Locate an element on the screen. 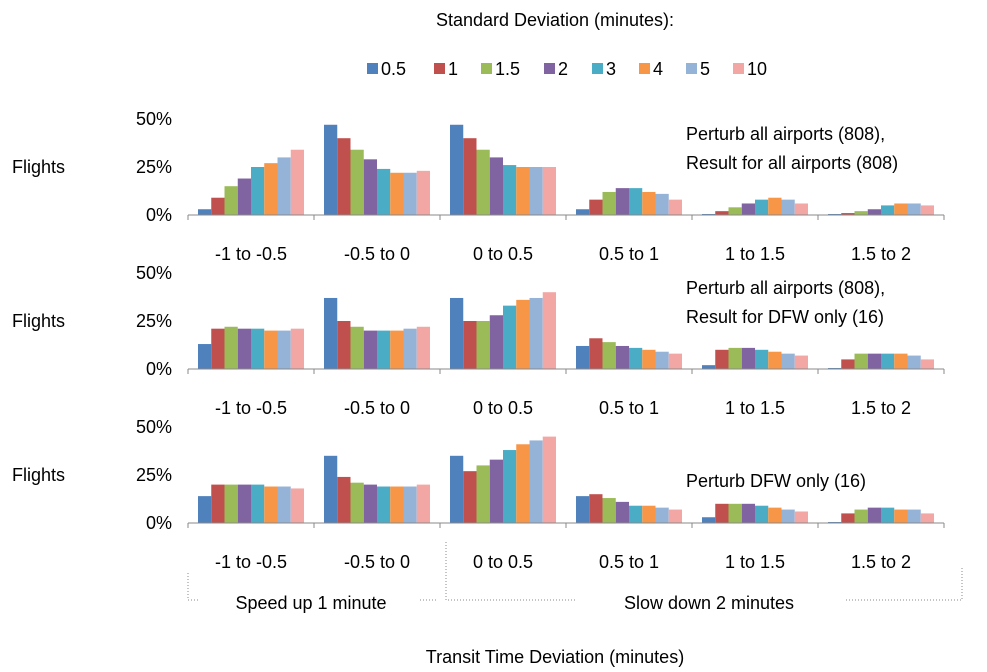 The width and height of the screenshot is (987, 672). y-axis-label: Flights is located at coordinates (38, 167).